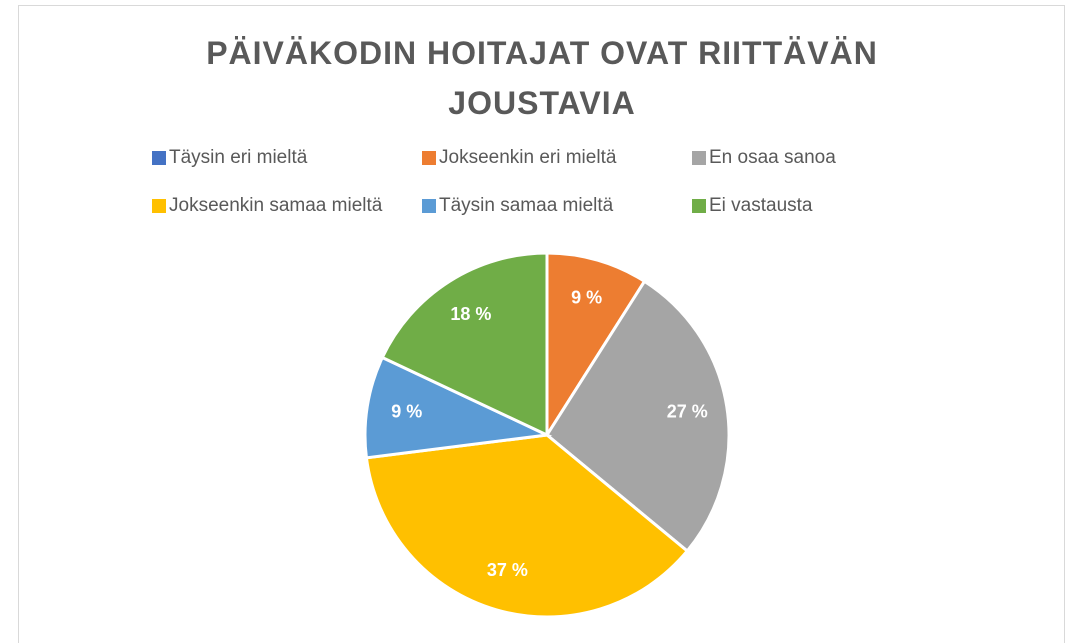 The width and height of the screenshot is (1084, 643). Describe the element at coordinates (761, 205) in the screenshot. I see `legend-label: Ei vastausta` at that location.